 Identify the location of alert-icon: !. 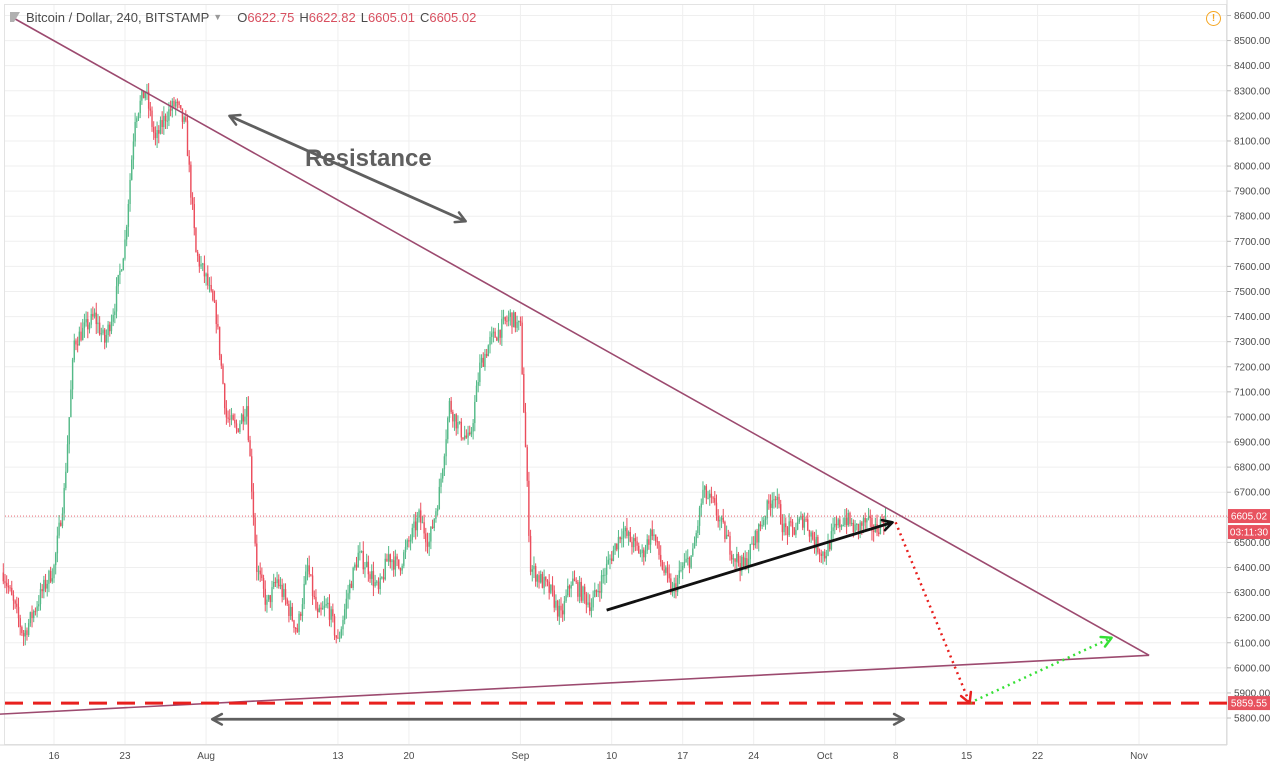
(1213, 18).